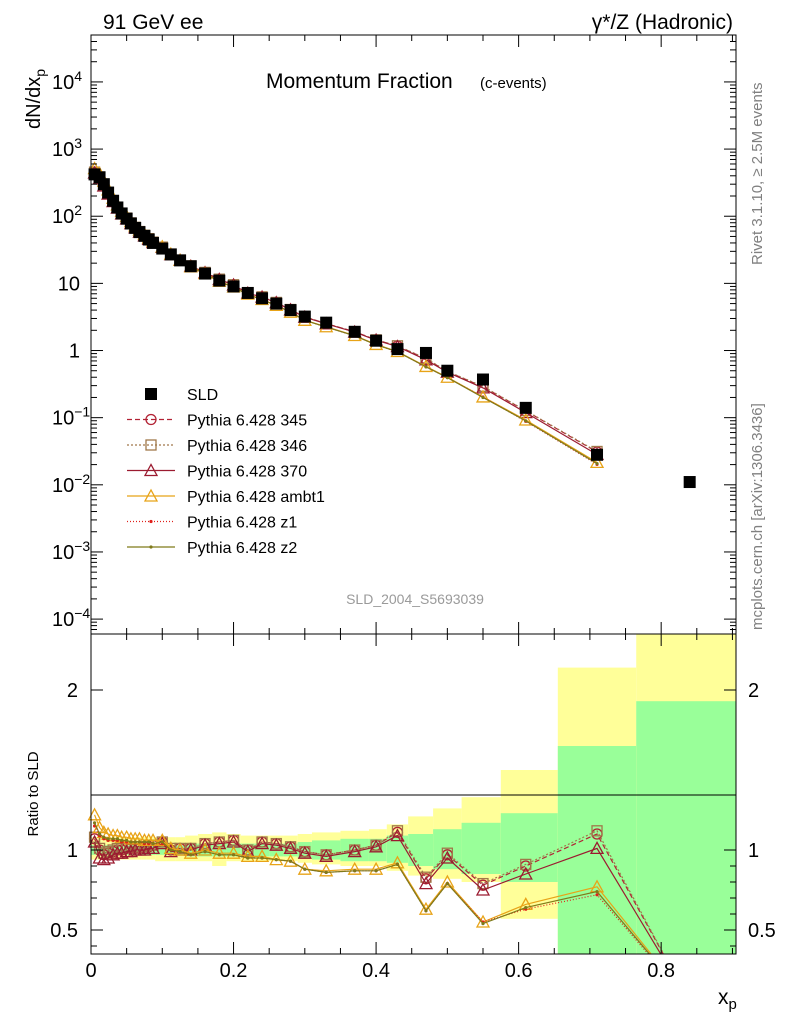  Describe the element at coordinates (74, 352) in the screenshot. I see `main-y-tick-label: 1` at that location.